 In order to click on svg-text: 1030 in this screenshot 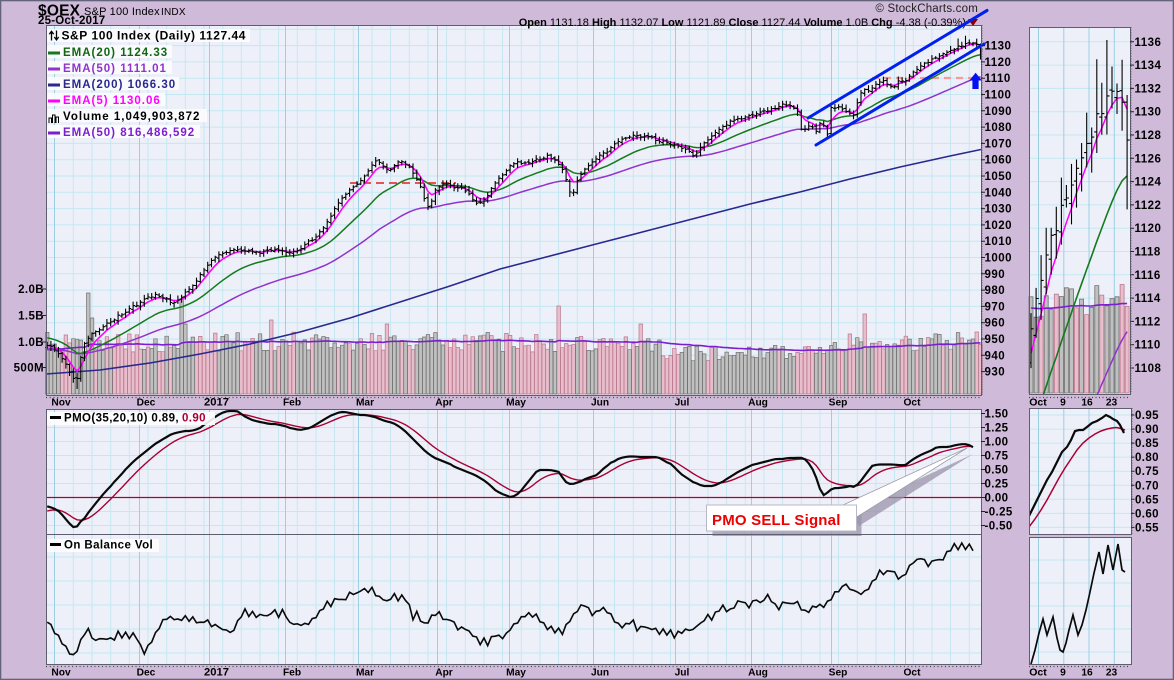, I will do `click(999, 210)`.